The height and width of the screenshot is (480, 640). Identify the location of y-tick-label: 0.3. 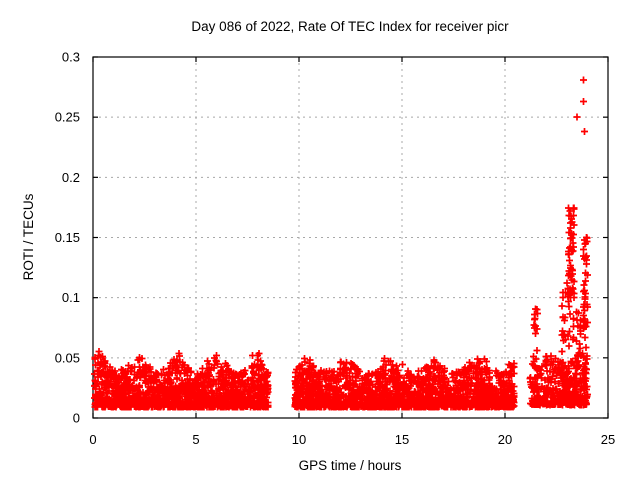
(71, 57).